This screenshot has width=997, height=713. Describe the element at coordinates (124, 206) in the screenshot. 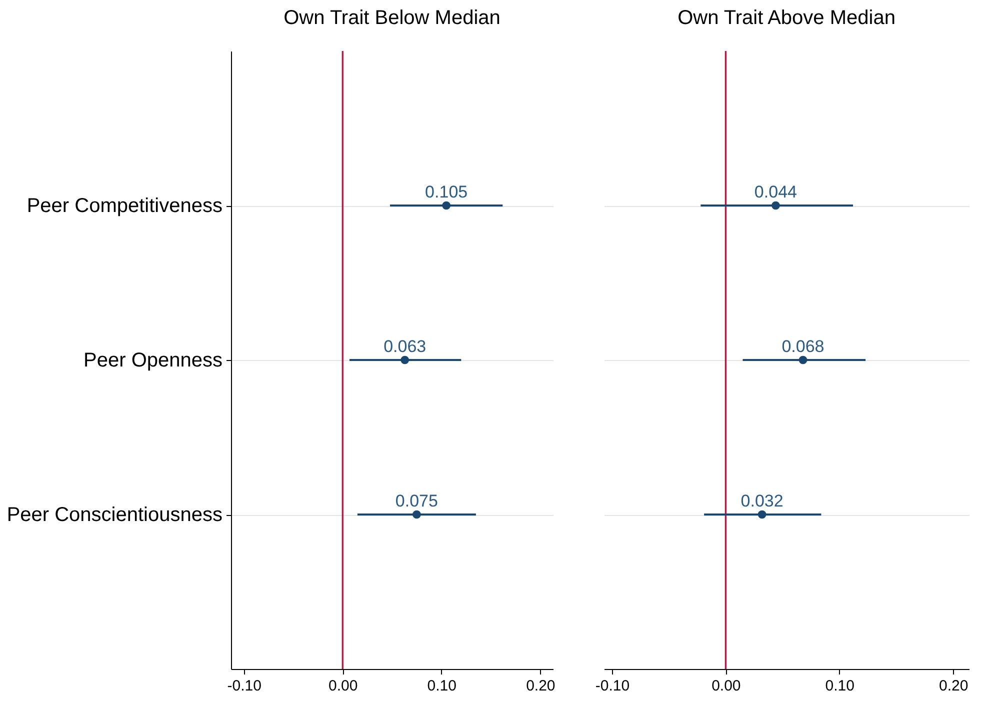

I see `y-tick-label: Peer Competitiveness` at that location.